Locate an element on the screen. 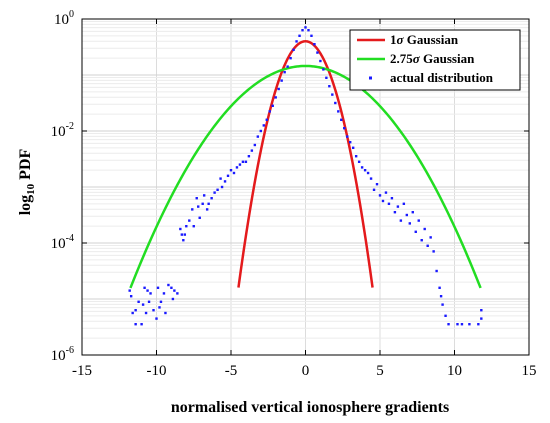 The width and height of the screenshot is (550, 423). legend-label-part: 2.75 is located at coordinates (401, 58).